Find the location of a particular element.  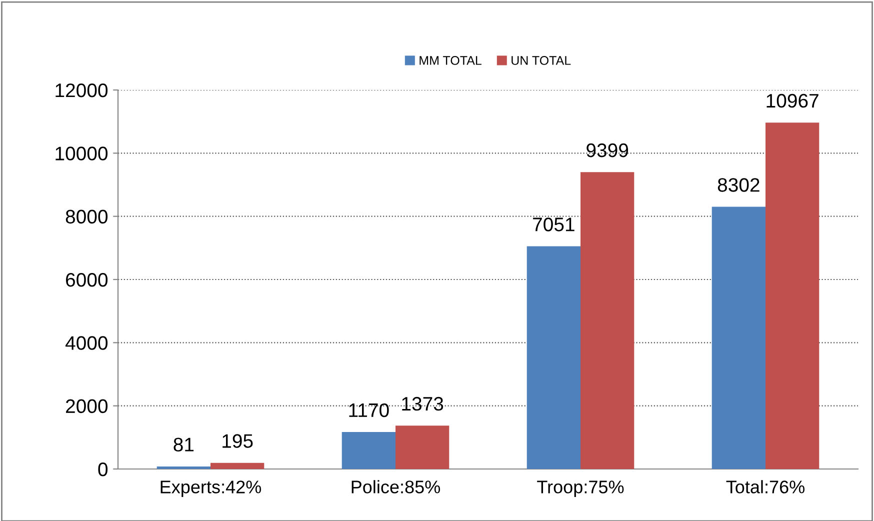

data-label: 10967 is located at coordinates (792, 101).